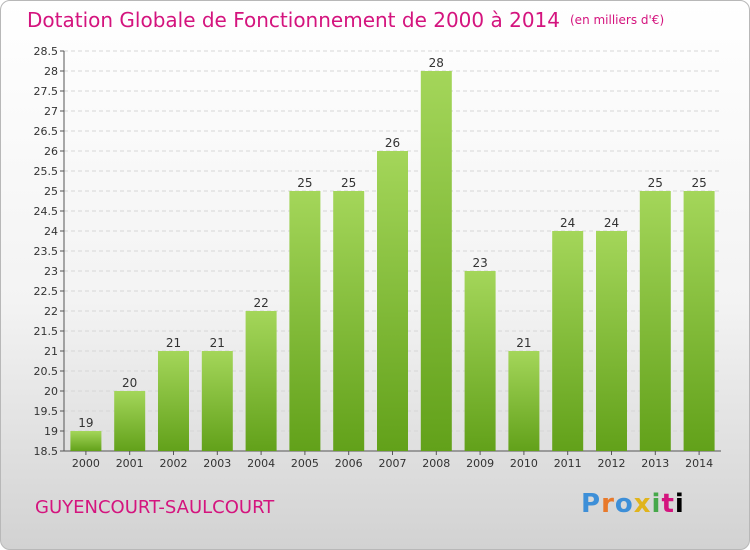  What do you see at coordinates (217, 401) in the screenshot?
I see `bar-2003` at bounding box center [217, 401].